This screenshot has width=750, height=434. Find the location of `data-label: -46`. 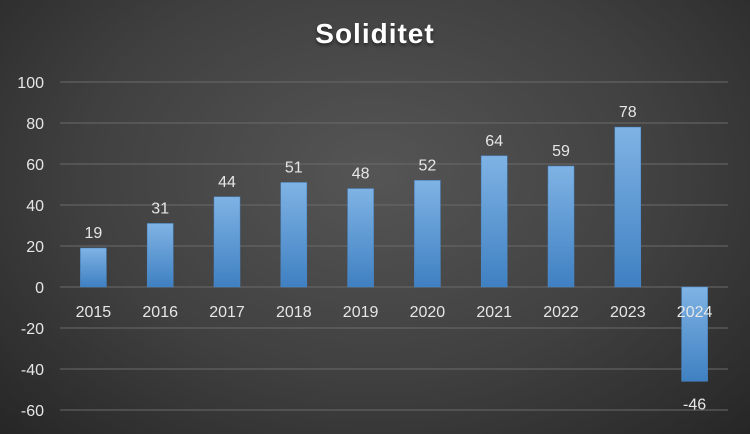

data-label: -46 is located at coordinates (694, 404).